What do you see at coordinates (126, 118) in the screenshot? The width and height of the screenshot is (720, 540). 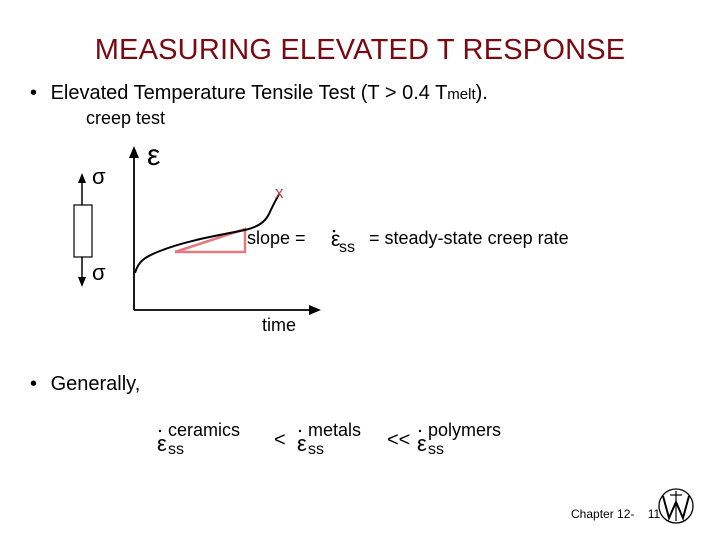 I see `creep-test-caption: creep test` at bounding box center [126, 118].